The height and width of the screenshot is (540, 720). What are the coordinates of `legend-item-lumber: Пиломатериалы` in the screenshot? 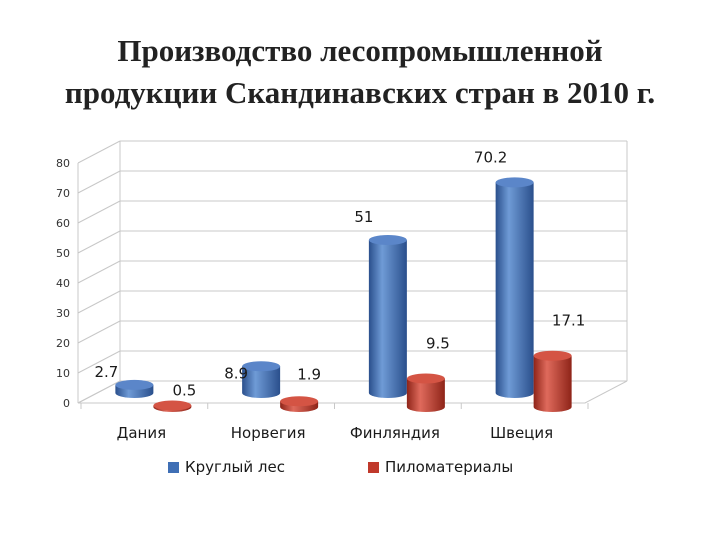 It's located at (440, 467).